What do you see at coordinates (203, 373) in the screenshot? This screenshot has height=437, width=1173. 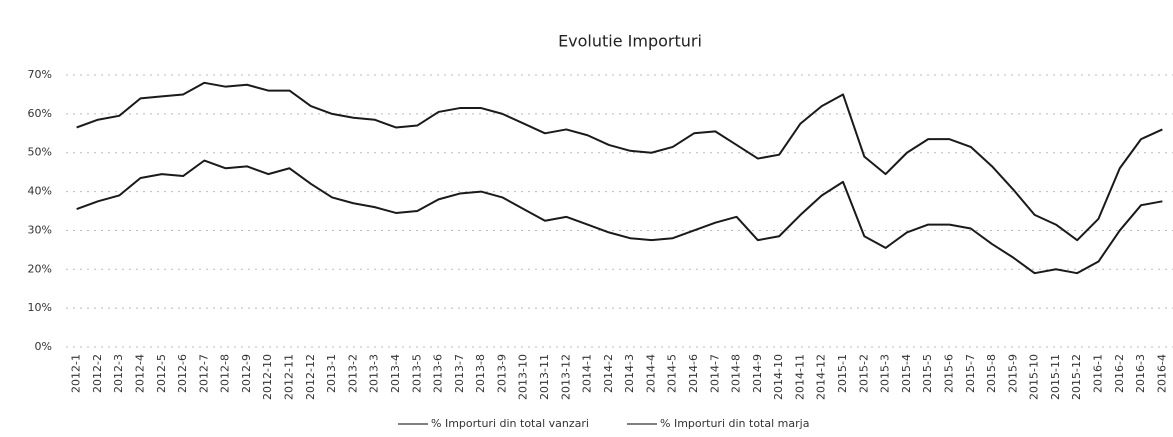 I see `x-tick-label: 2012-7` at bounding box center [203, 373].